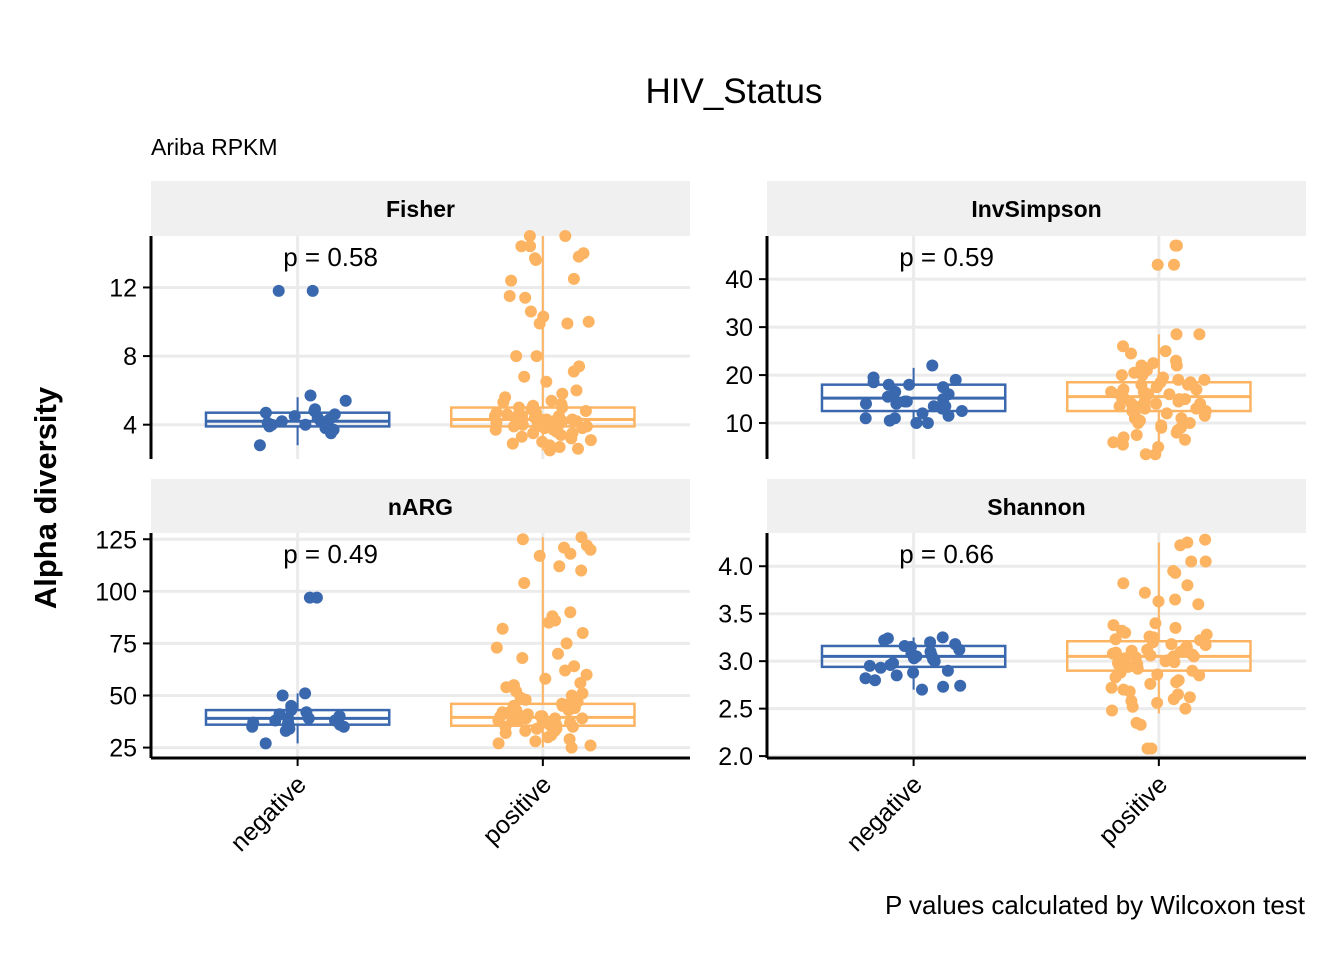 The height and width of the screenshot is (960, 1344). Describe the element at coordinates (330, 257) in the screenshot. I see `p-value-label: p = 0.58` at that location.